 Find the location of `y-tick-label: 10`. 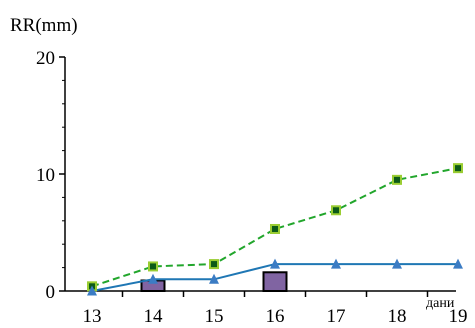

y-tick-label: 10 is located at coordinates (45, 175).